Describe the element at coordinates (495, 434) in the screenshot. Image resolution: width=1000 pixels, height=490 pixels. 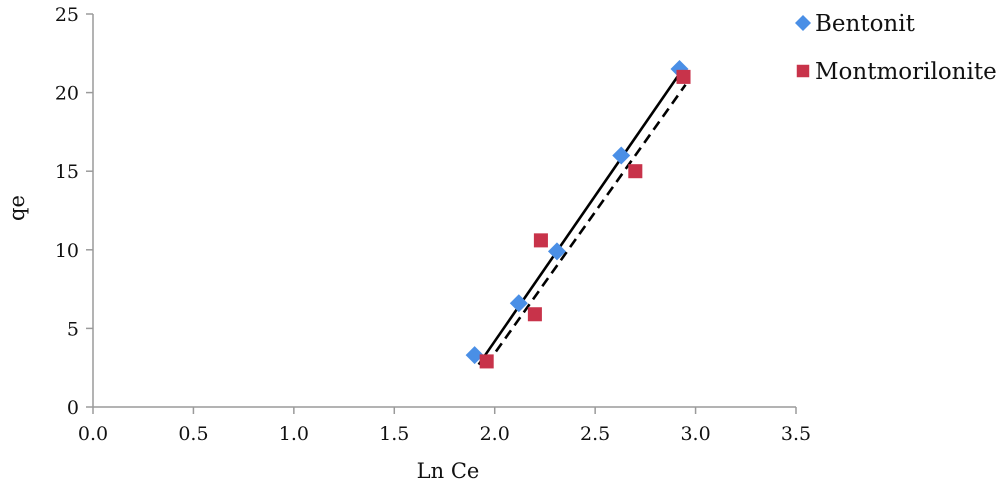
I see `x-tick-label: 2.0` at that location.